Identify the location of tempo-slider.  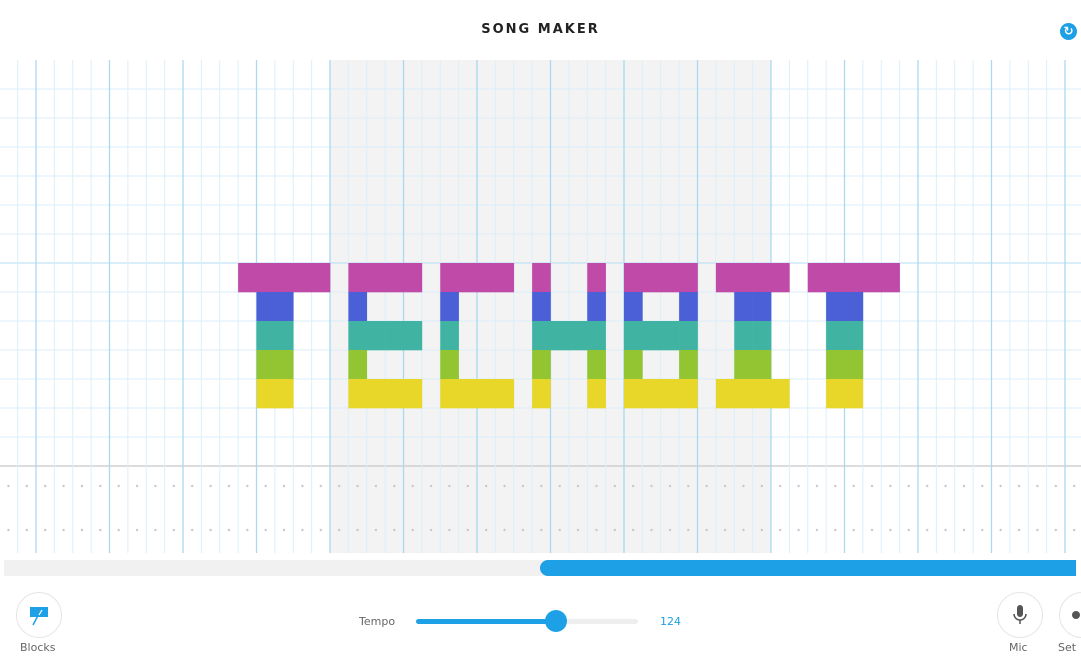
(527, 621).